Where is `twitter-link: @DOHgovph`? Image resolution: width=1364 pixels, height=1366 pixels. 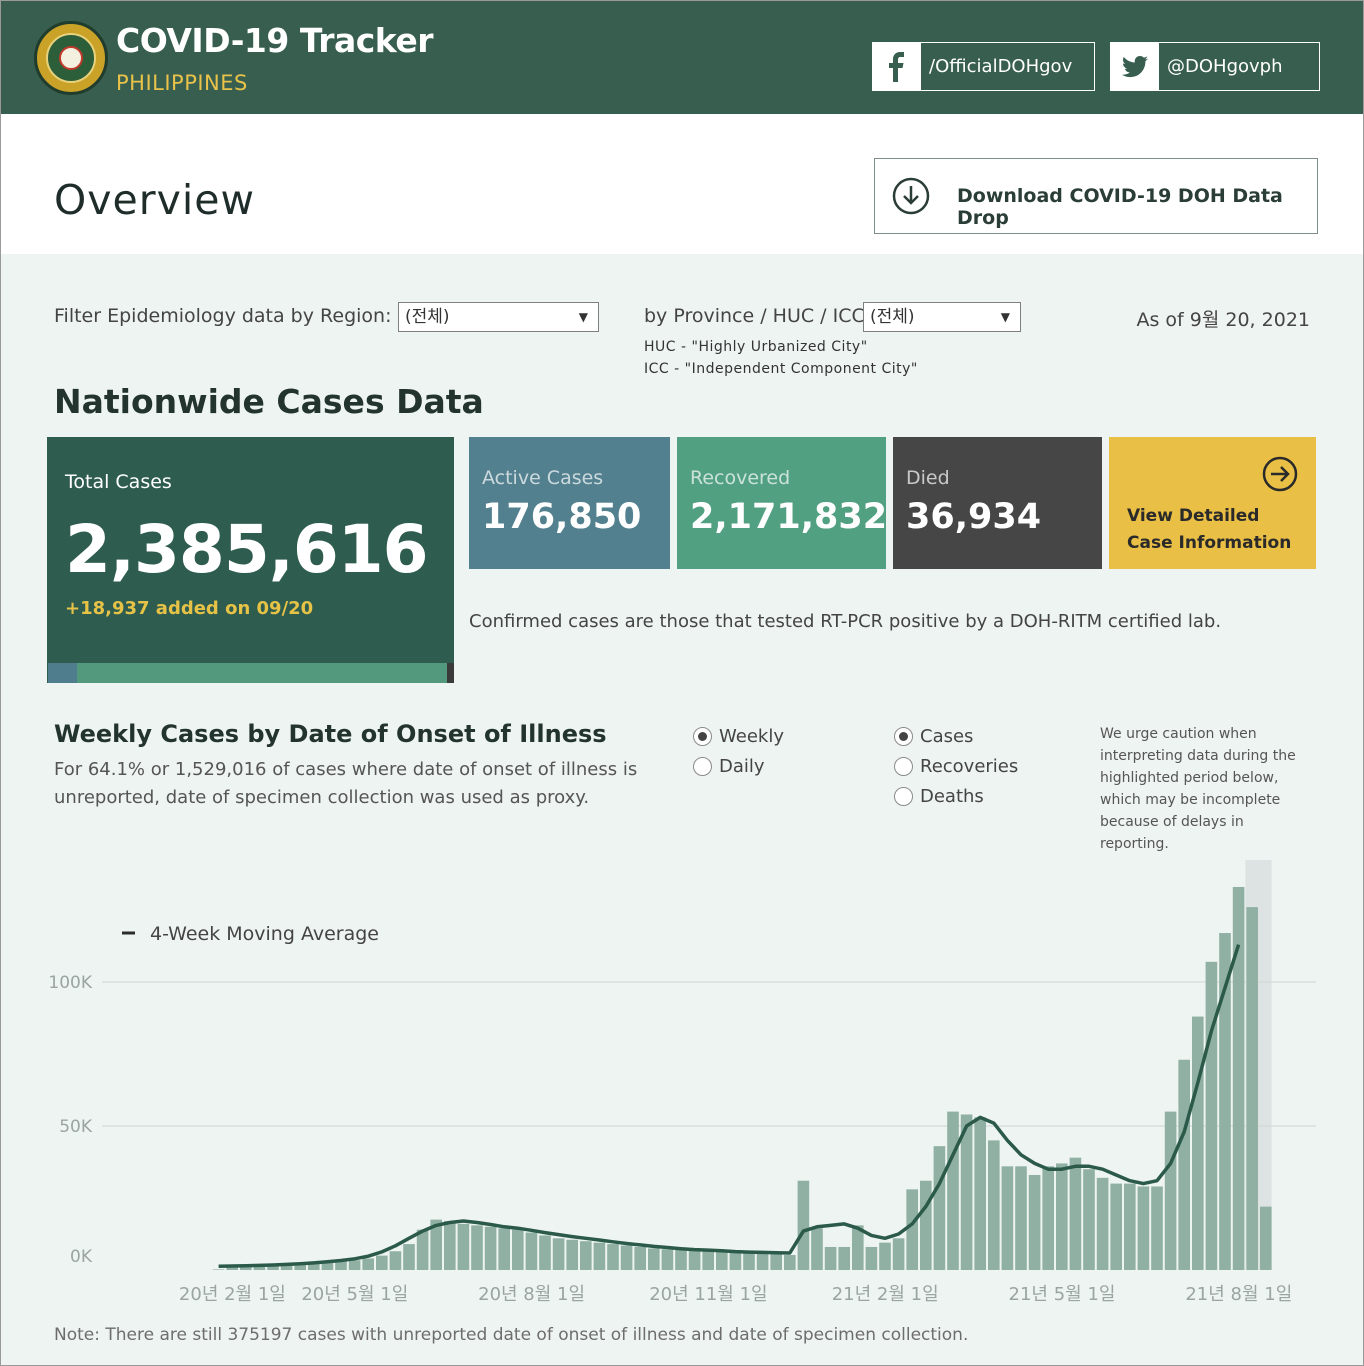 twitter-link: @DOHgovph is located at coordinates (1215, 66).